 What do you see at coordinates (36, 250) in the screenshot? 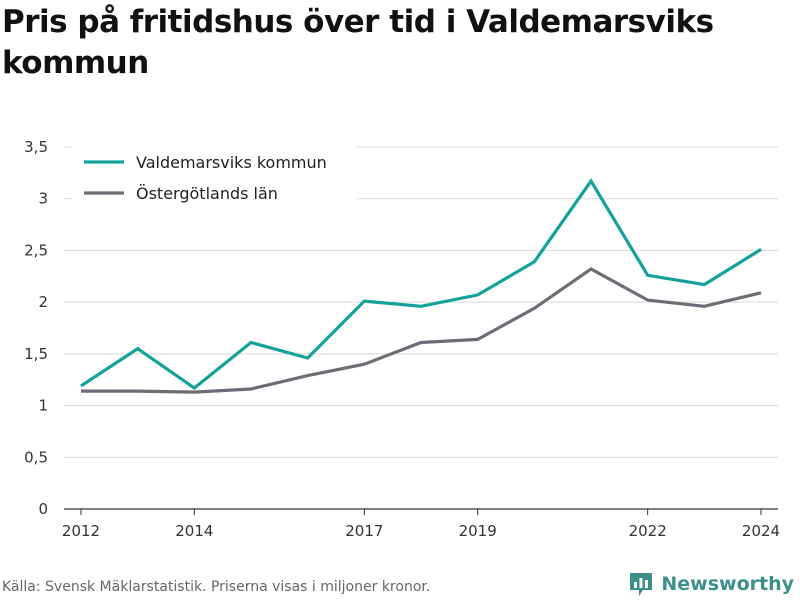
I see `y-tick-label: 2,5` at bounding box center [36, 250].